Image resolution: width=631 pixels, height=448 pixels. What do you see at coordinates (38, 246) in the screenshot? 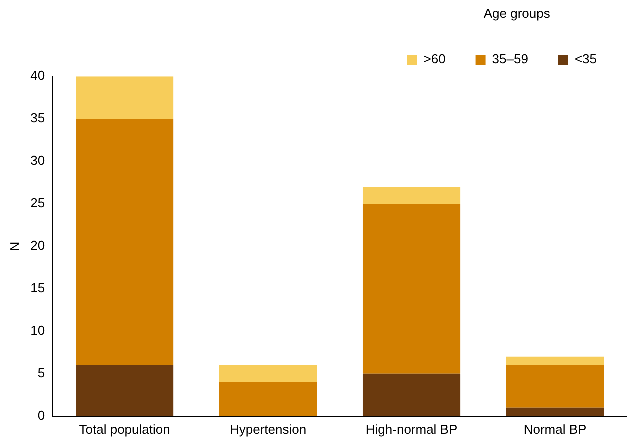
I see `y-tick-label: 20` at bounding box center [38, 246].